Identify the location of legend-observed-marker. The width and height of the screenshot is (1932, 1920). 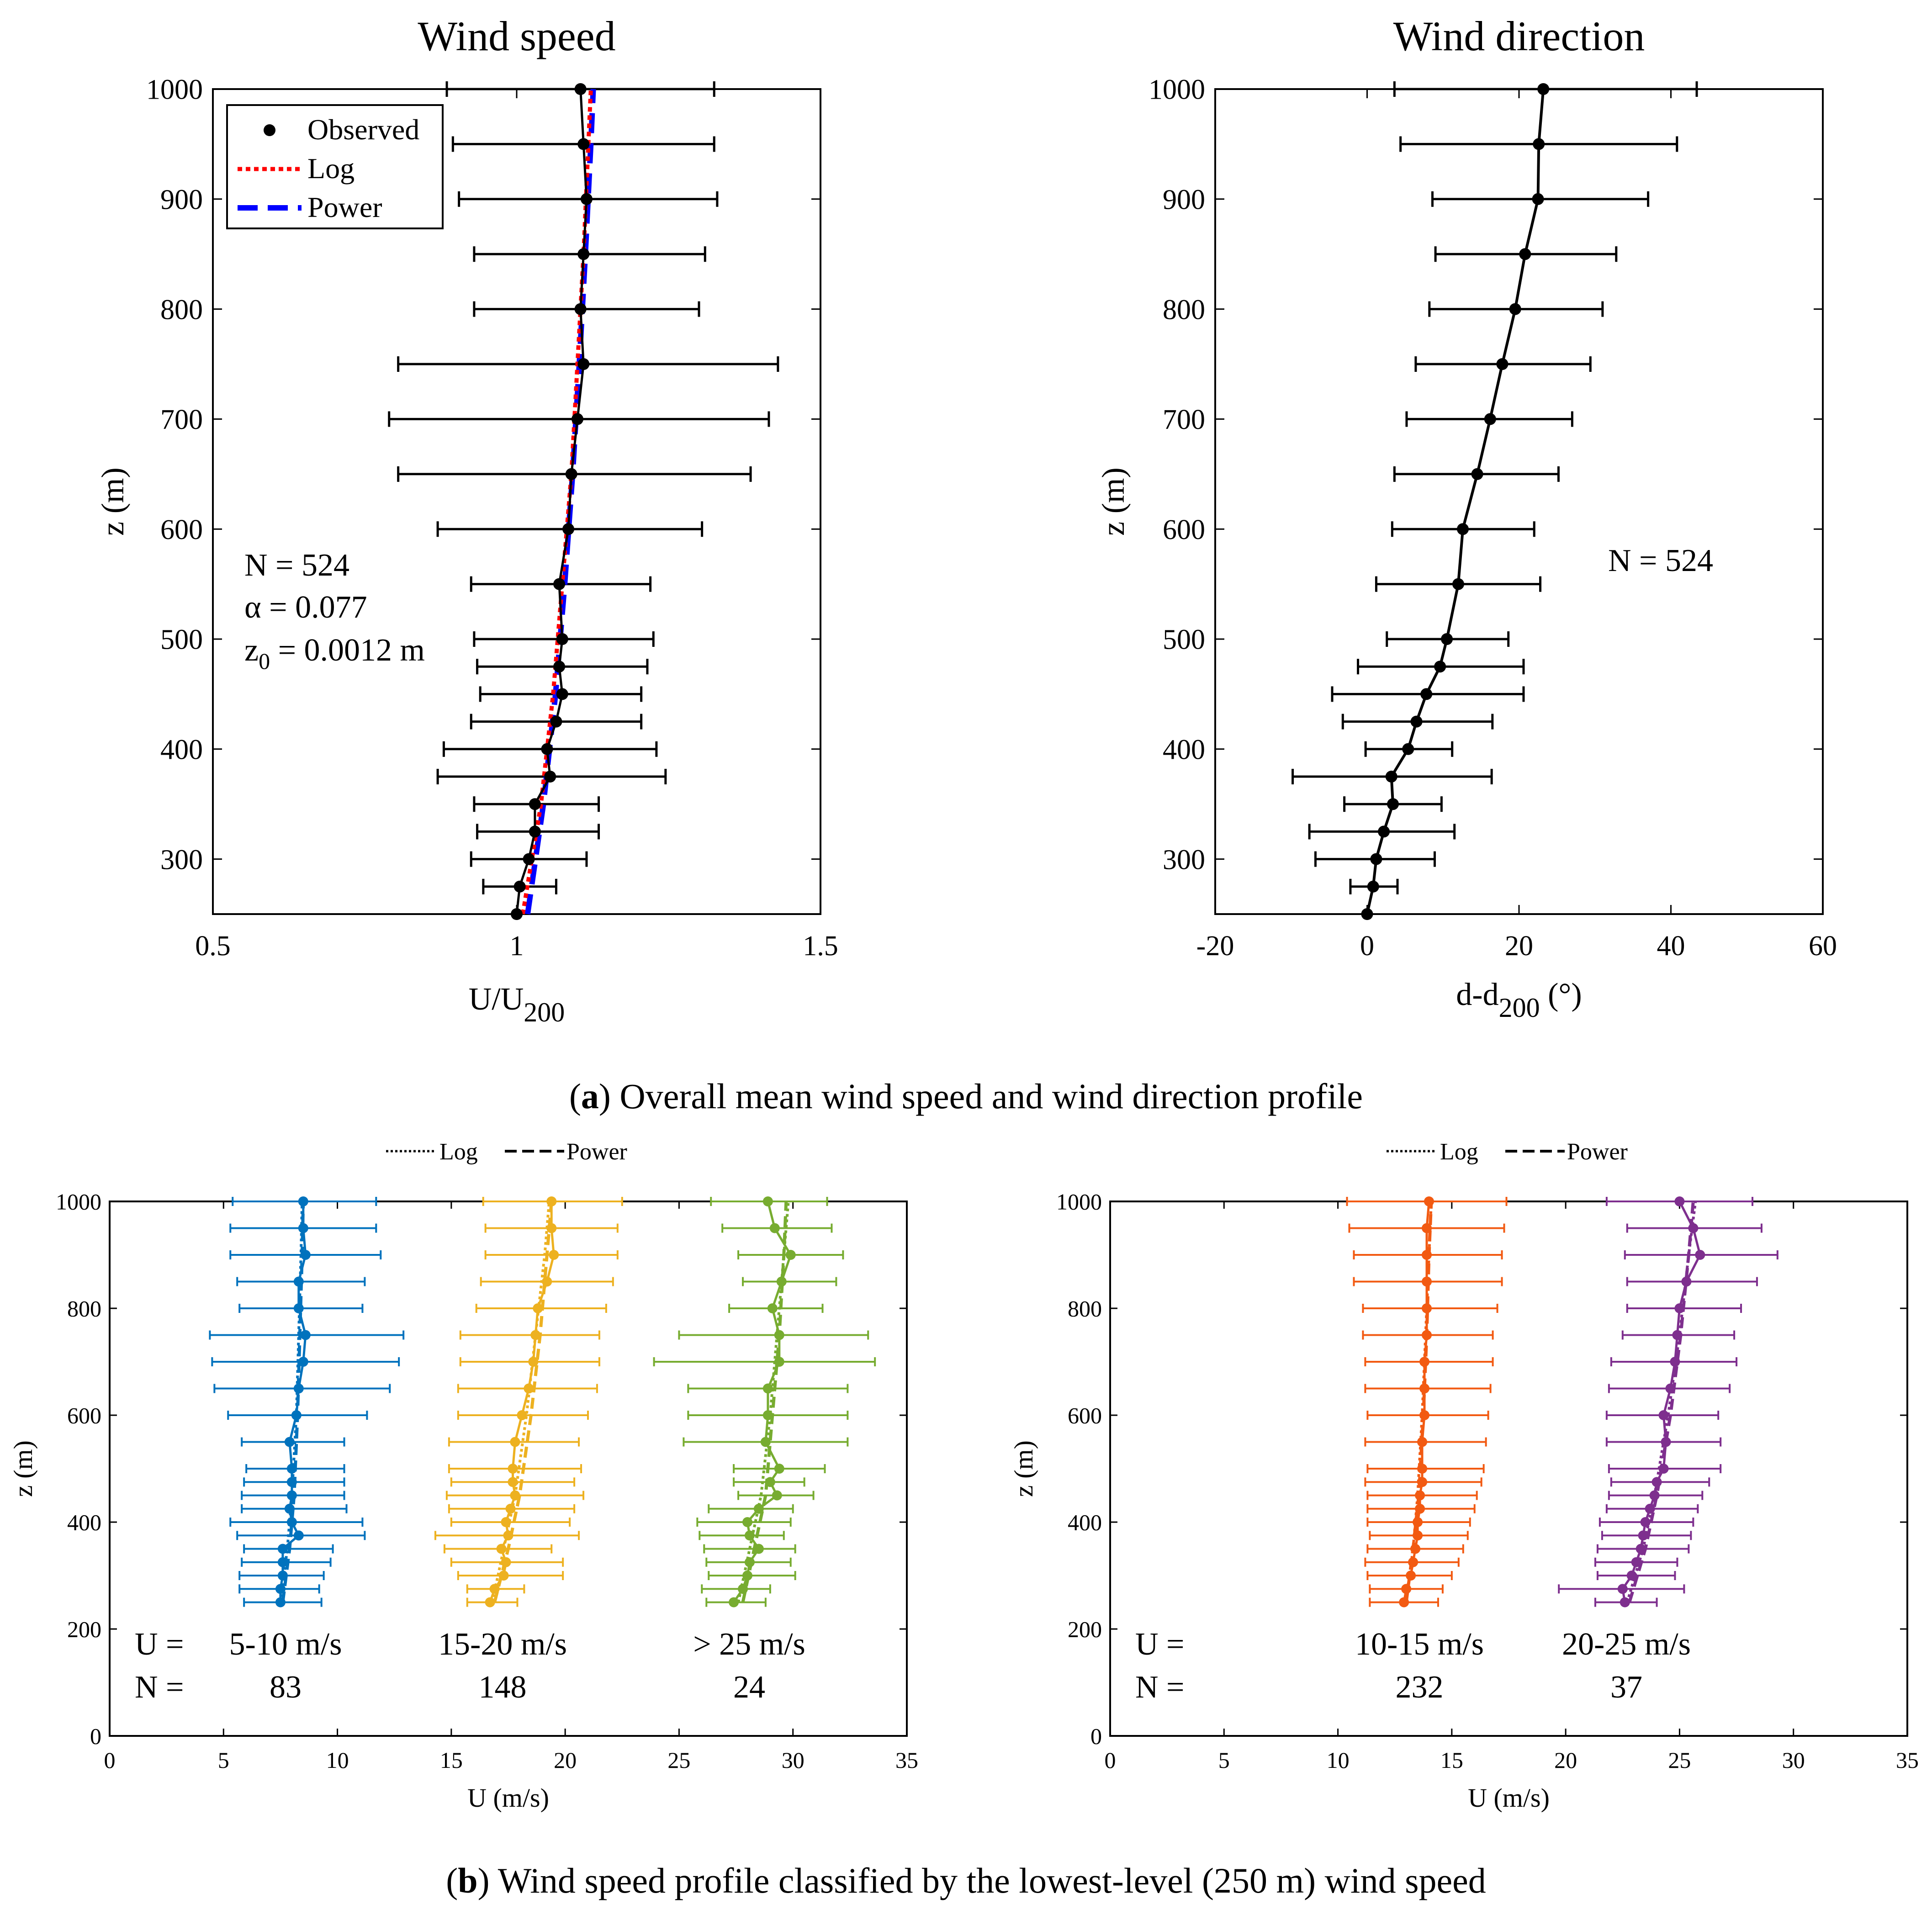
(269, 130).